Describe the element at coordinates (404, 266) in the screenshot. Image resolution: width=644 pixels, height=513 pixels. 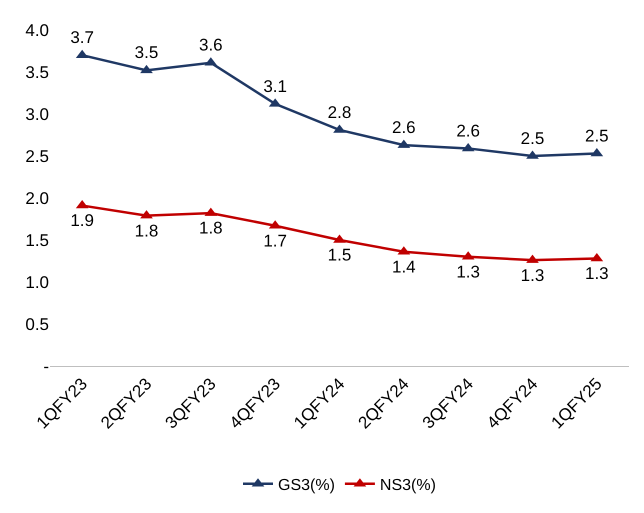
I see `data-label: 1.4` at that location.